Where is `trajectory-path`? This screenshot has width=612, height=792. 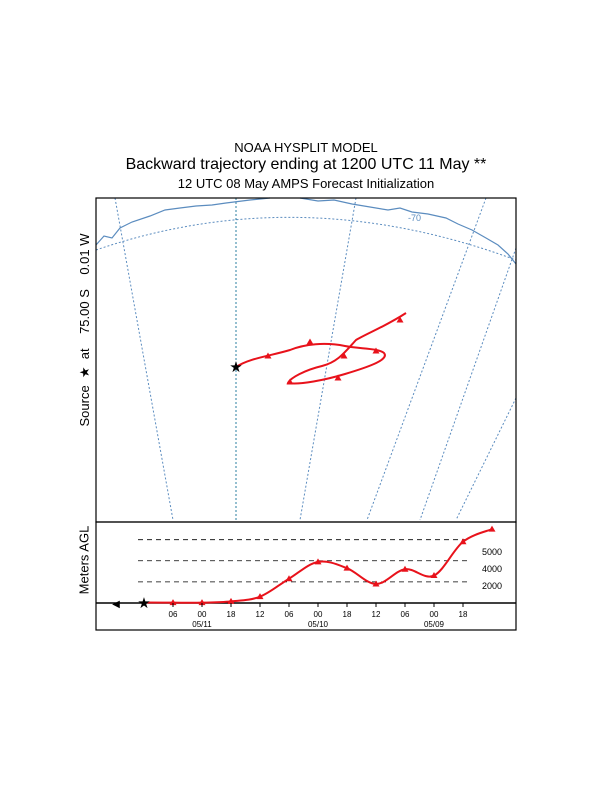
trajectory-path is located at coordinates (321, 348).